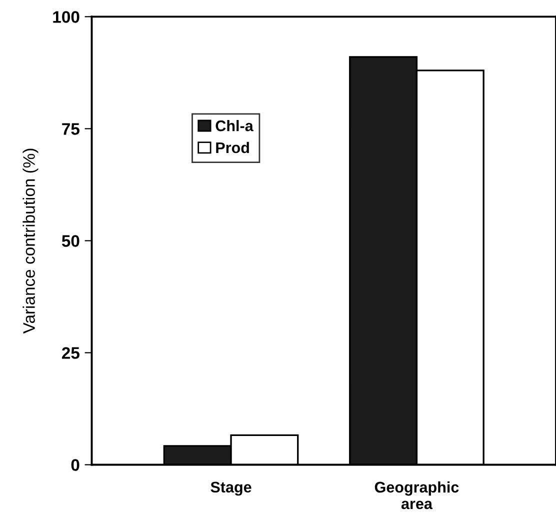 This screenshot has width=556, height=521. I want to click on x-tick-label: Stage, so click(231, 489).